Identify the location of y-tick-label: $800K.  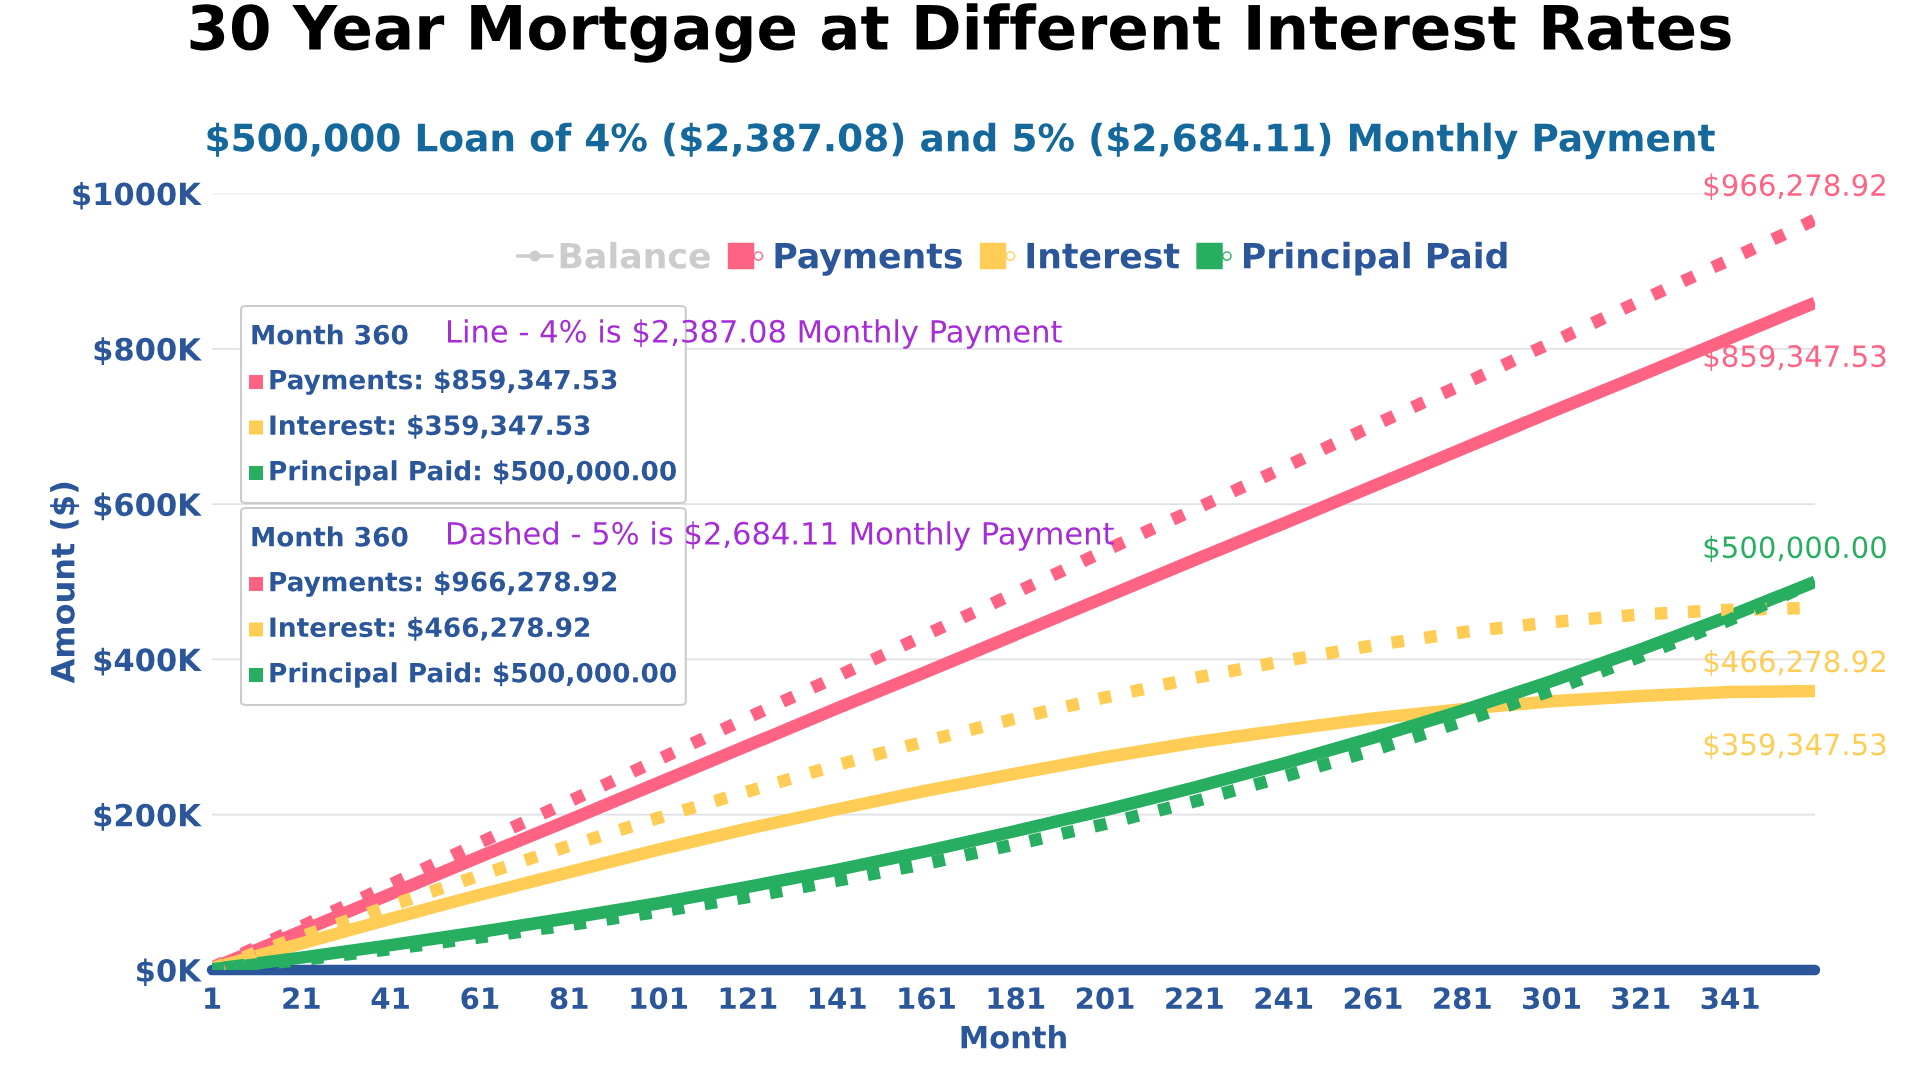
(148, 351).